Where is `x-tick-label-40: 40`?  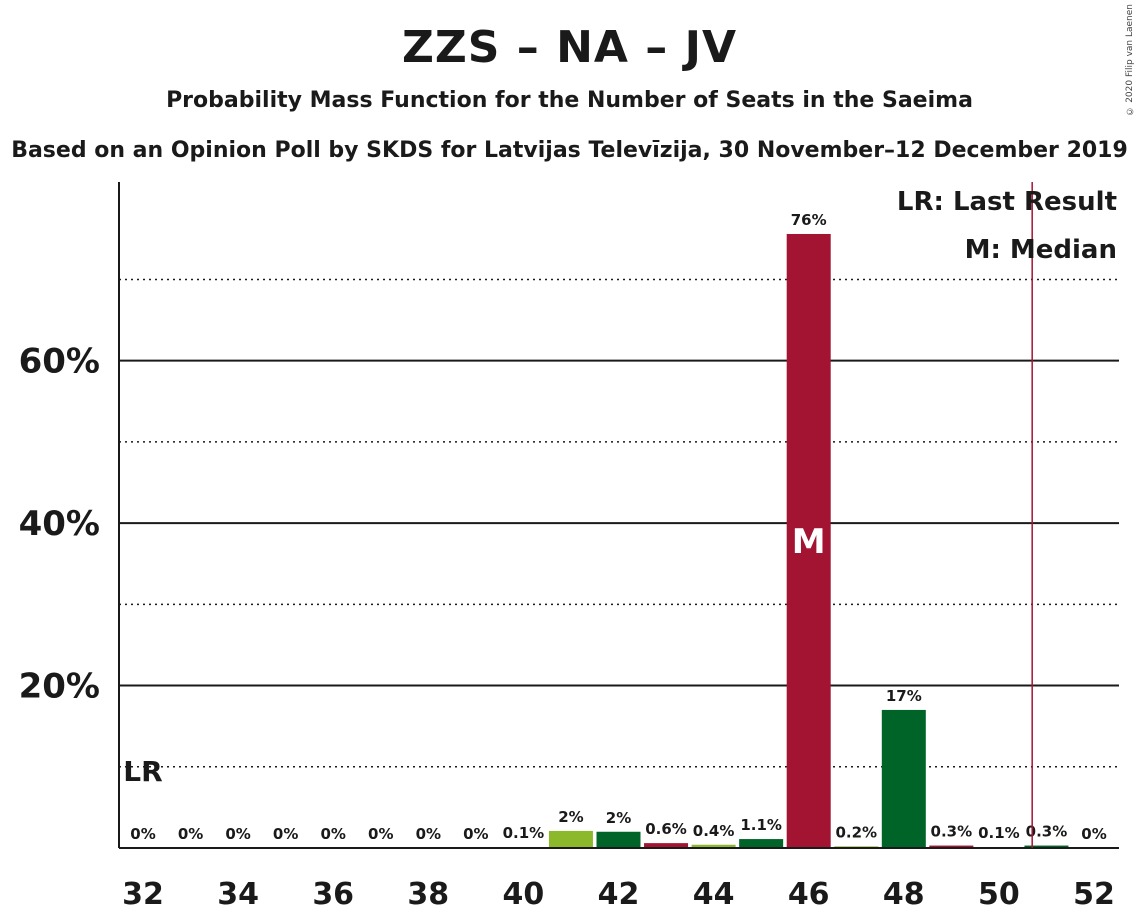
x-tick-label-40: 40 is located at coordinates (524, 894).